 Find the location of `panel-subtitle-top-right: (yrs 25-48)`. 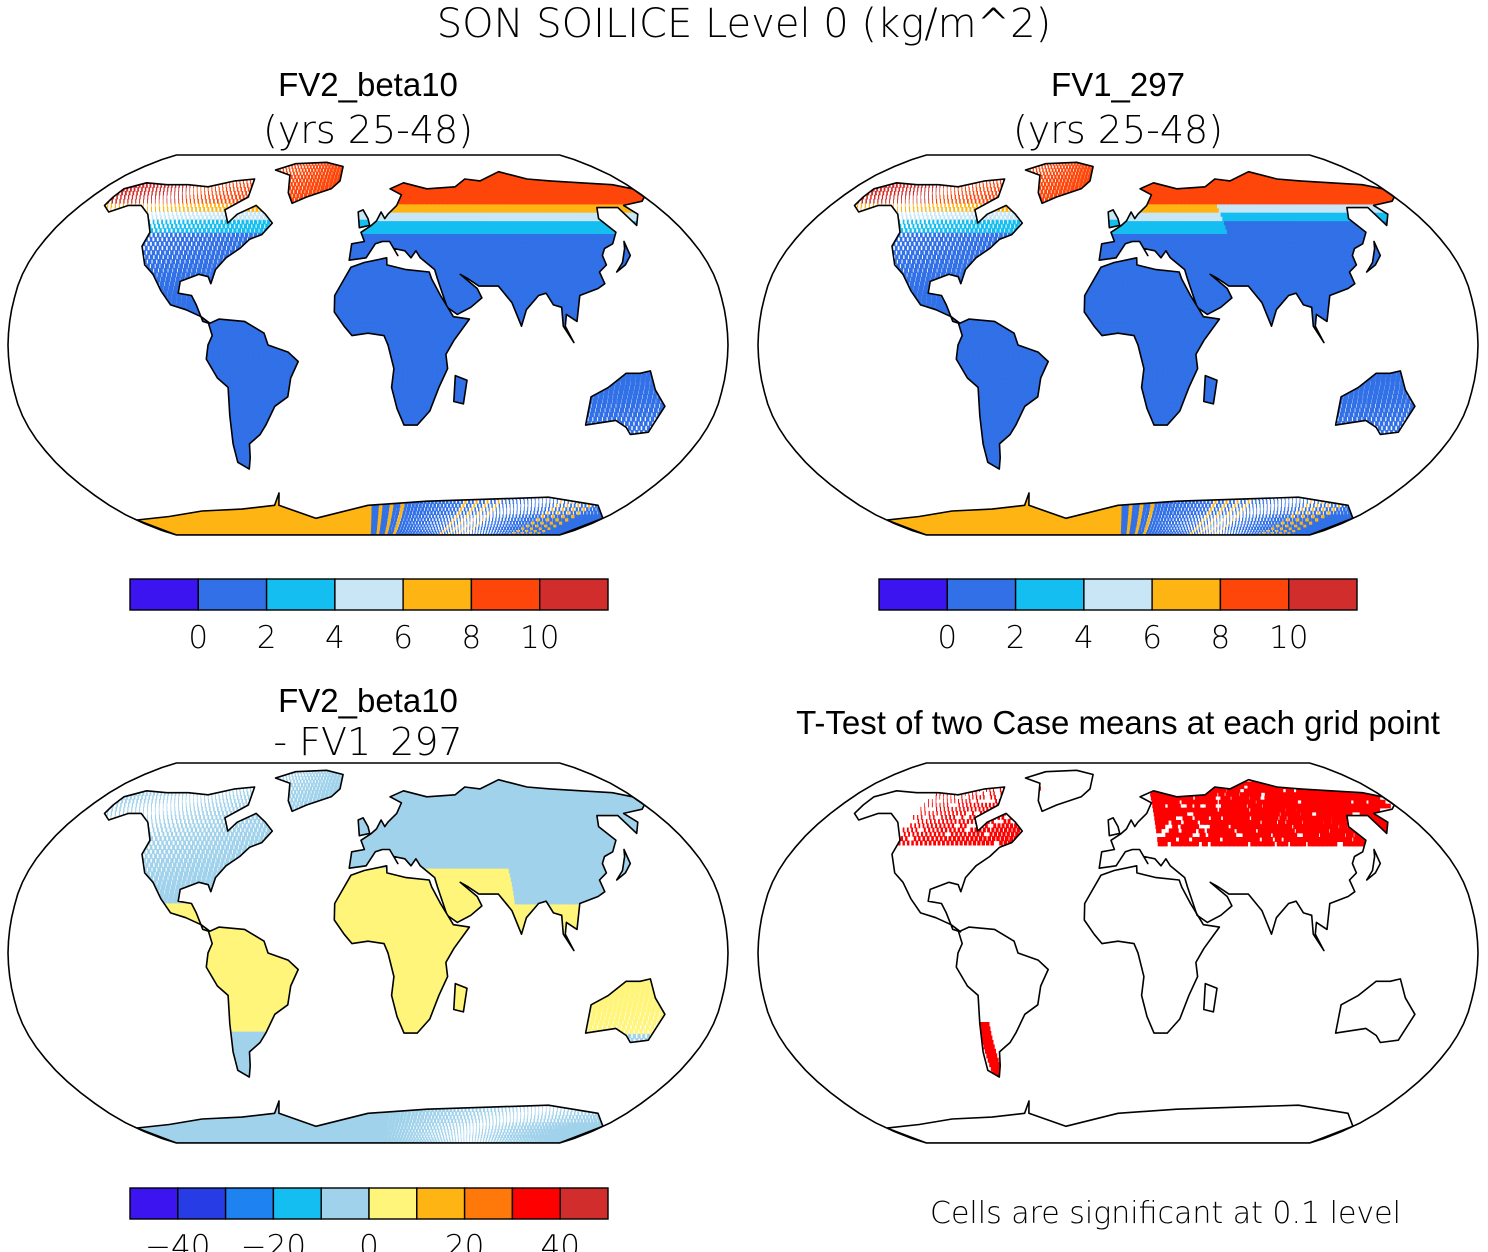

panel-subtitle-top-right: (yrs 25-48) is located at coordinates (1118, 130).